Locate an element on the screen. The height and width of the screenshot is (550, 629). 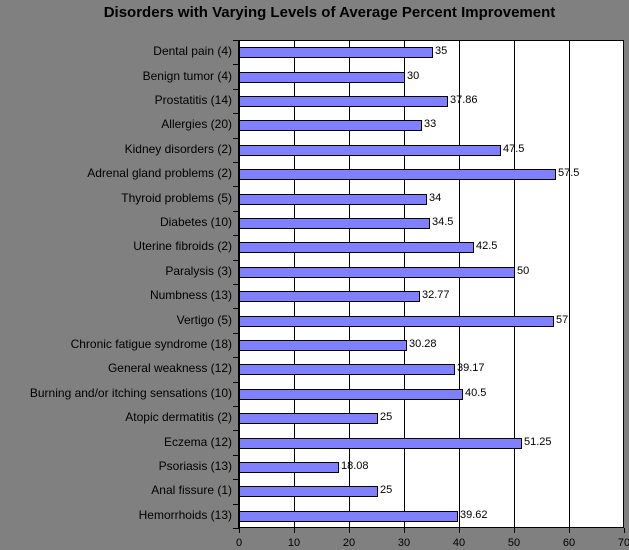
x-tick-label: 0 is located at coordinates (239, 543).